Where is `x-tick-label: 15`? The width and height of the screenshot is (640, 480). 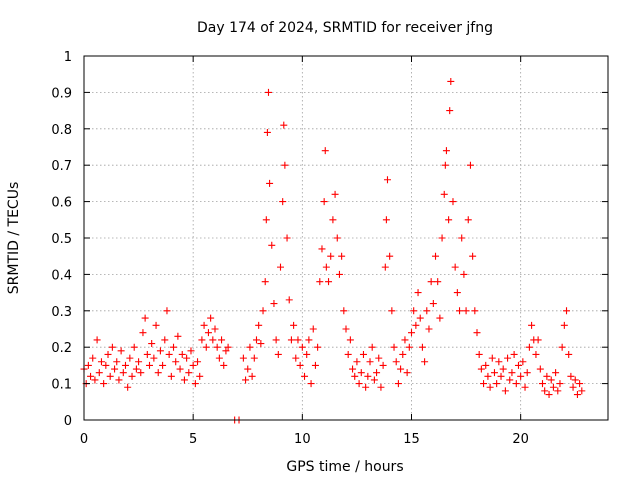
x-tick-label: 15 is located at coordinates (411, 439).